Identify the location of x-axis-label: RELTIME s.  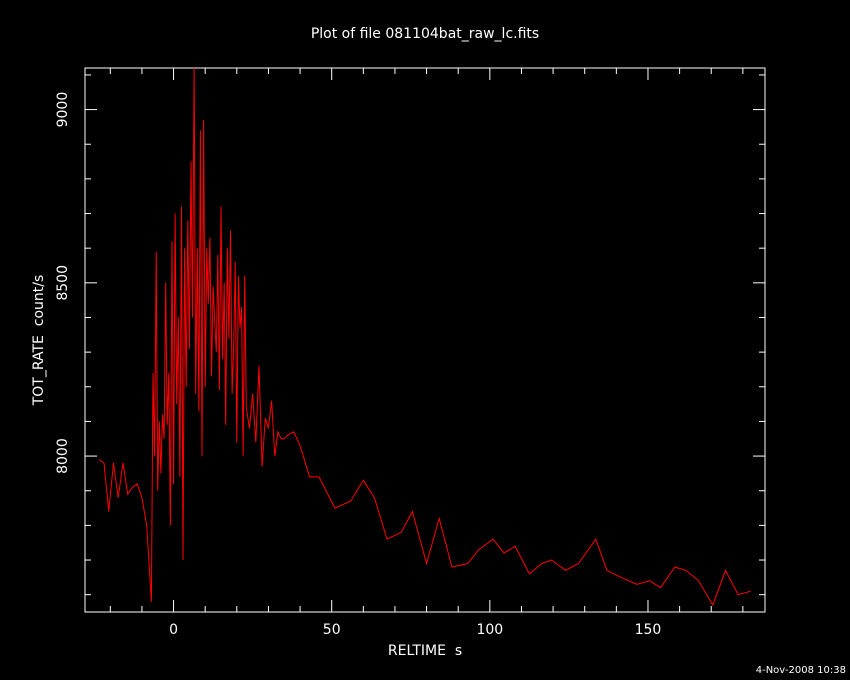
(425, 651).